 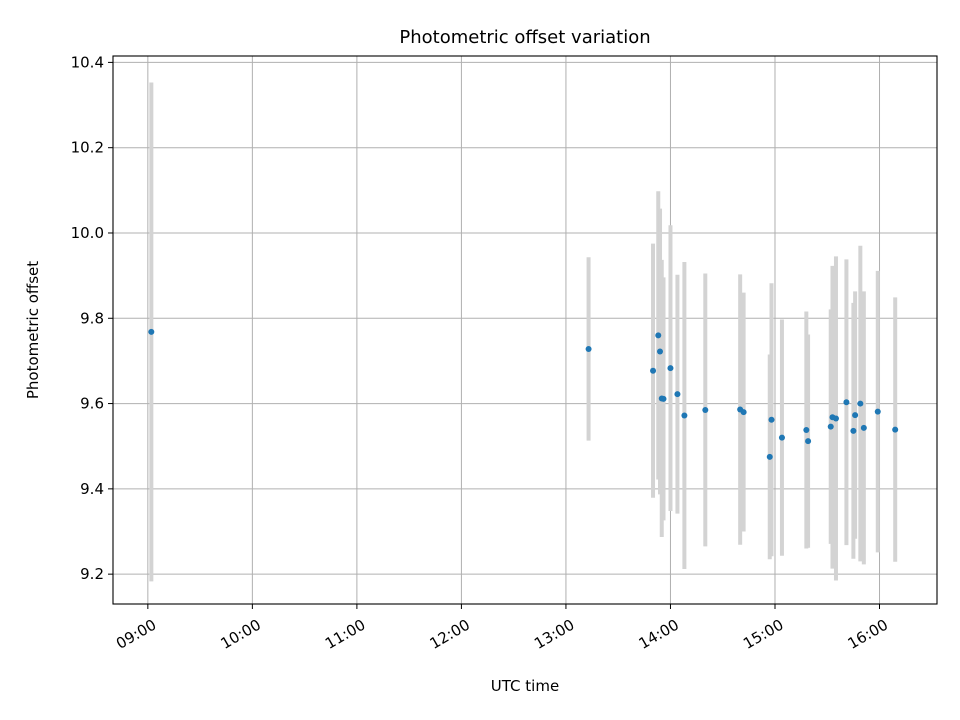 What do you see at coordinates (33, 330) in the screenshot?
I see `y-axis-label: Photometric offset` at bounding box center [33, 330].